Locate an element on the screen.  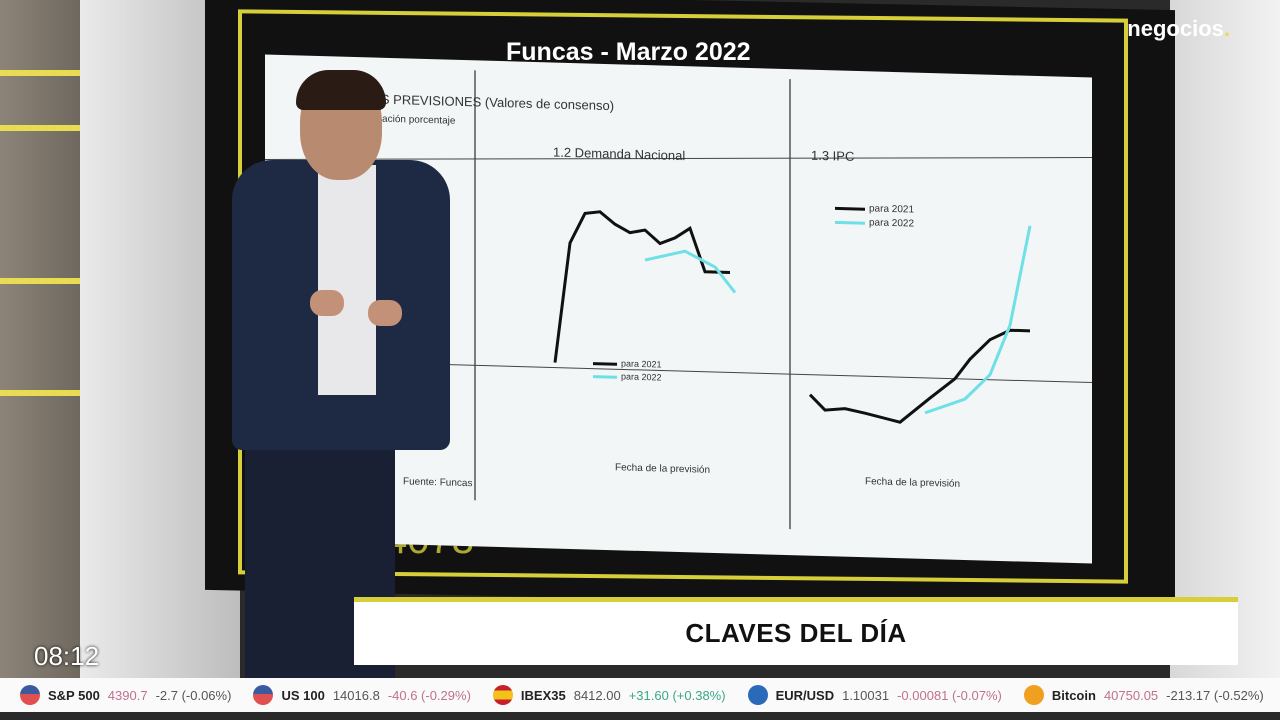
ticker-item: S&P 500 4390.7 -2.7 (-0.06%) is located at coordinates (125, 695).